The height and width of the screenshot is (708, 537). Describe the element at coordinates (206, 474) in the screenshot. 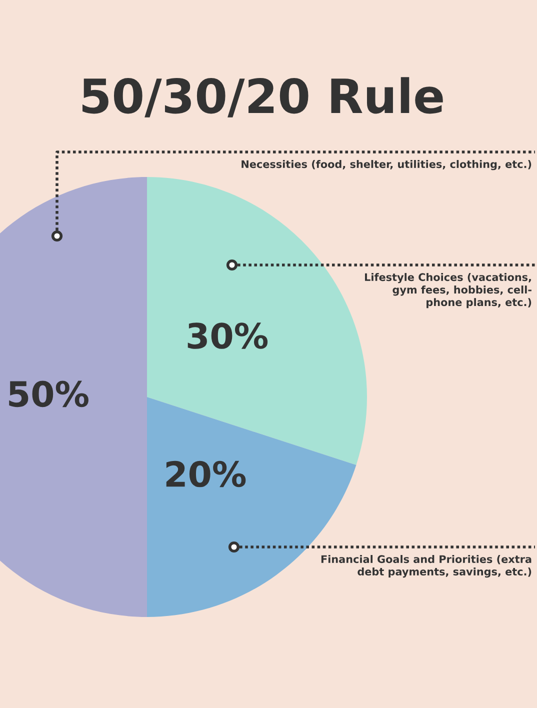

I see `data-label: 20%` at that location.